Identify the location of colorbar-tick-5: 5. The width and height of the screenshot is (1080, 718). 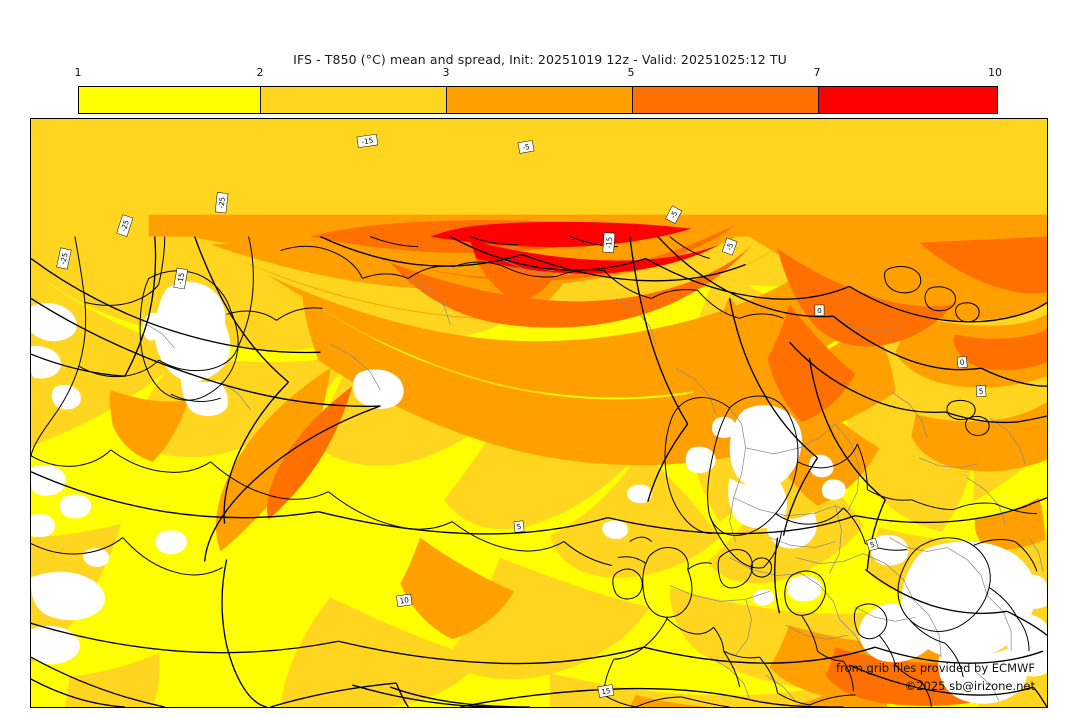
(631, 72).